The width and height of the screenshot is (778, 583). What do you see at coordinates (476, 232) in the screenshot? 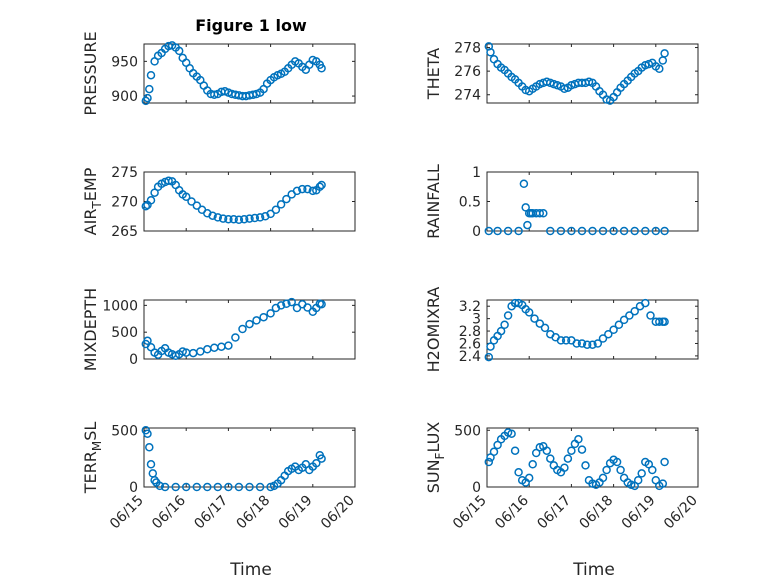
I see `y-tick-label: 0` at bounding box center [476, 232].